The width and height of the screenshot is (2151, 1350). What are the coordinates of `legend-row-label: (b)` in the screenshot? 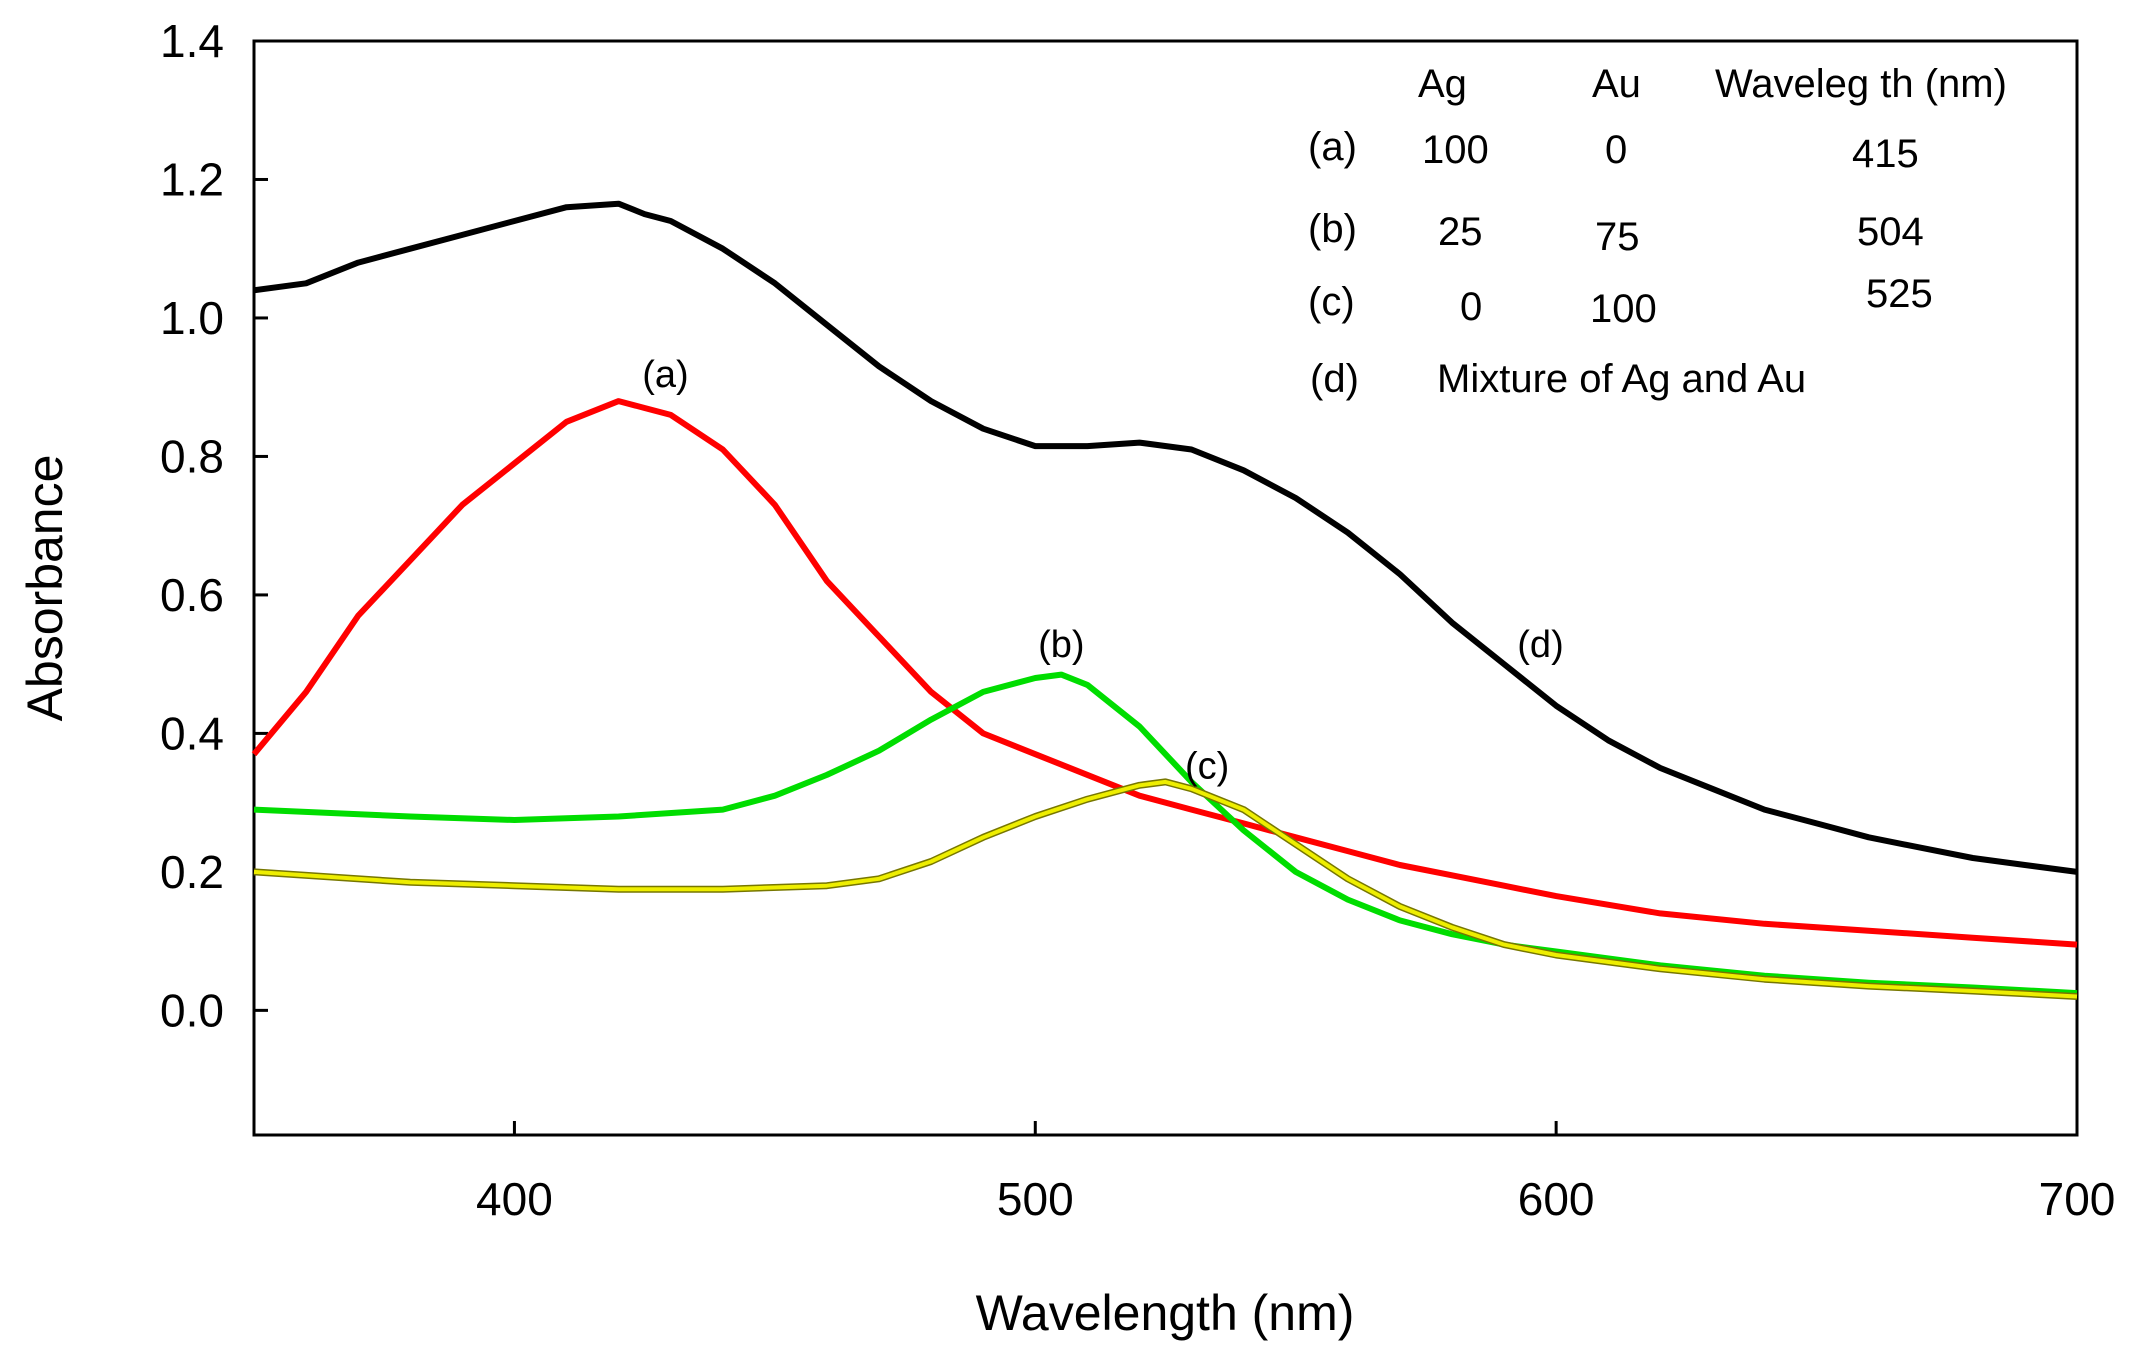 It's located at (1332, 229).